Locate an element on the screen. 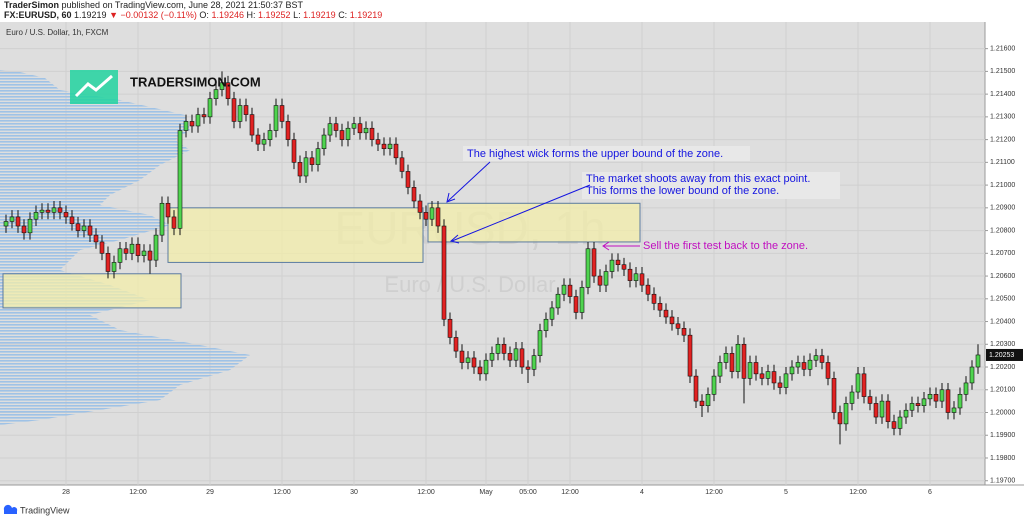  x-tick-label: 5 is located at coordinates (786, 492).